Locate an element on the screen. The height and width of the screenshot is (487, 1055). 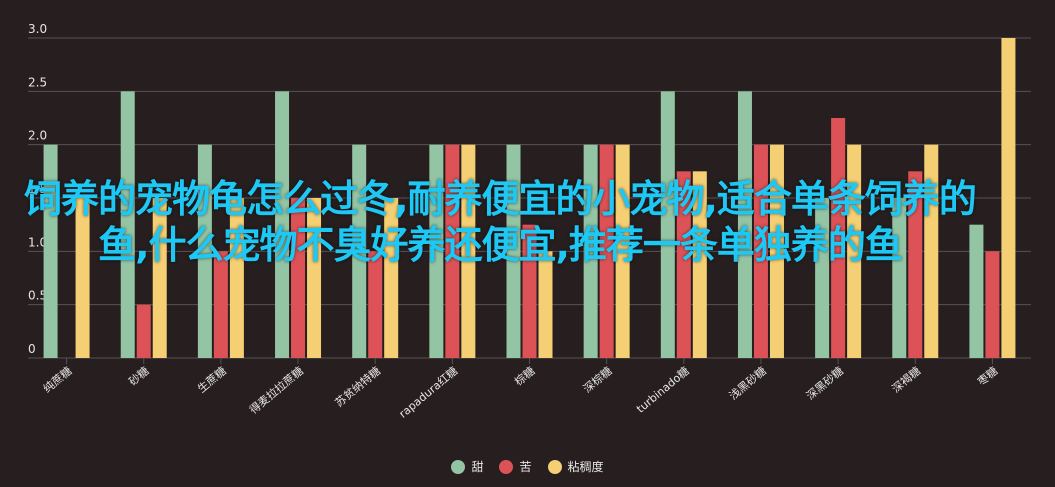
chart-legend: 甜 苦 粘稠度 is located at coordinates (527, 466).